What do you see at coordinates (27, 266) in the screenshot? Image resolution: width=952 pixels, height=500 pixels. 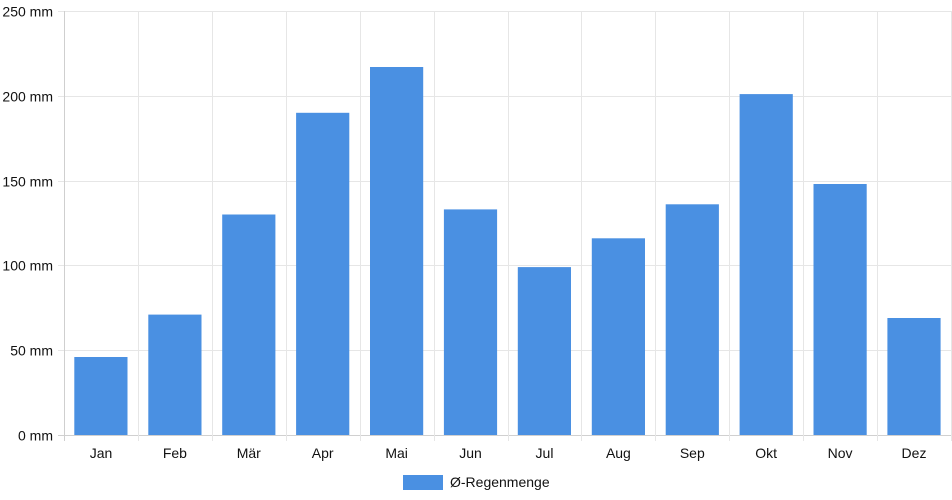 I see `y-tick-label: 100 mm` at bounding box center [27, 266].